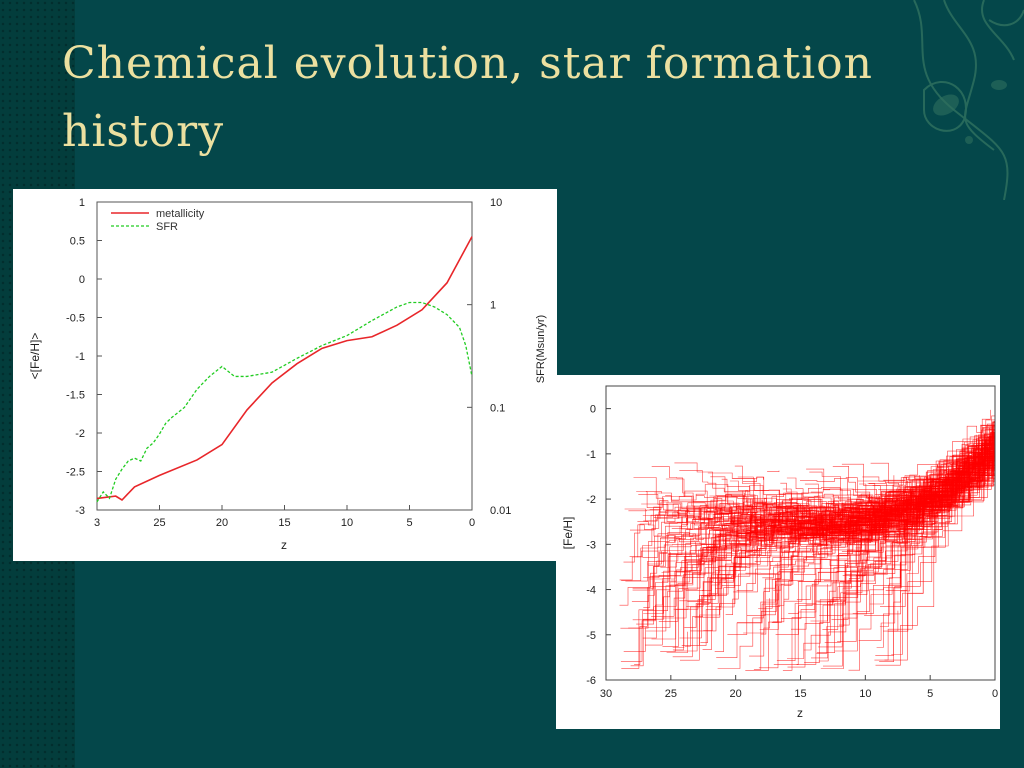 The image size is (1024, 768). What do you see at coordinates (167, 227) in the screenshot?
I see `legend-sfr-label: SFR` at bounding box center [167, 227].